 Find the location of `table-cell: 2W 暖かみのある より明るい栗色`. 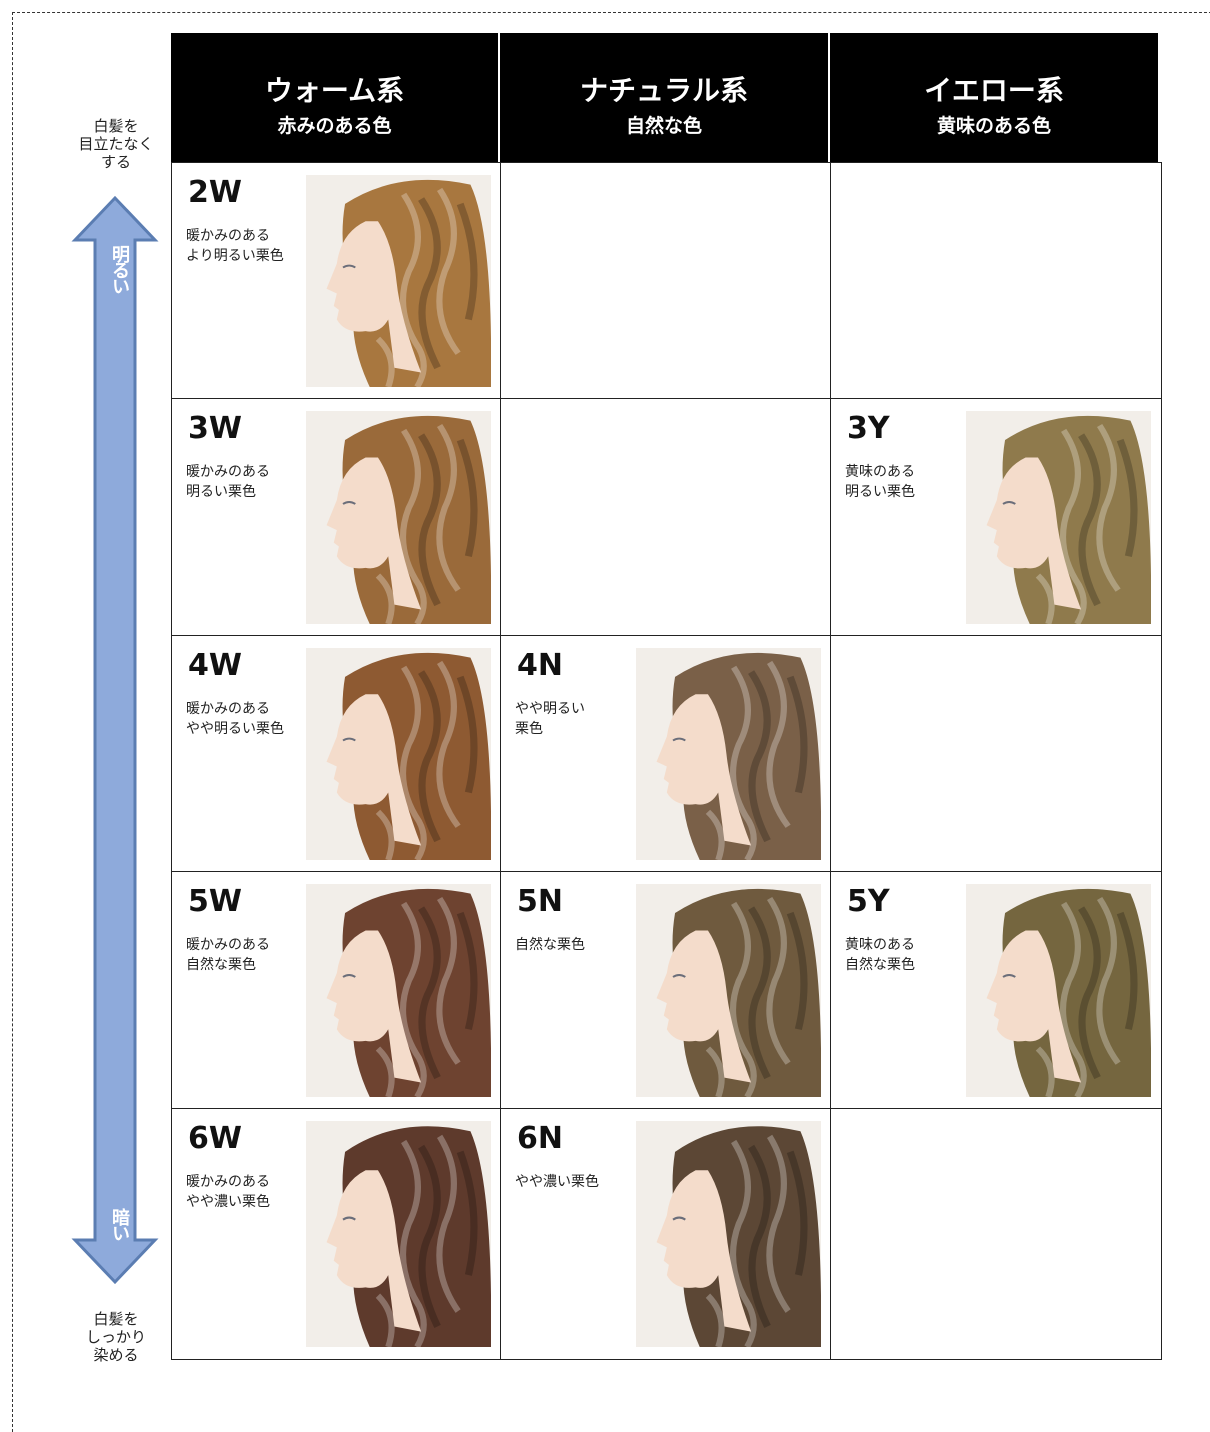

table-cell: 2W 暖かみのある より明るい栗色 is located at coordinates (336, 281).